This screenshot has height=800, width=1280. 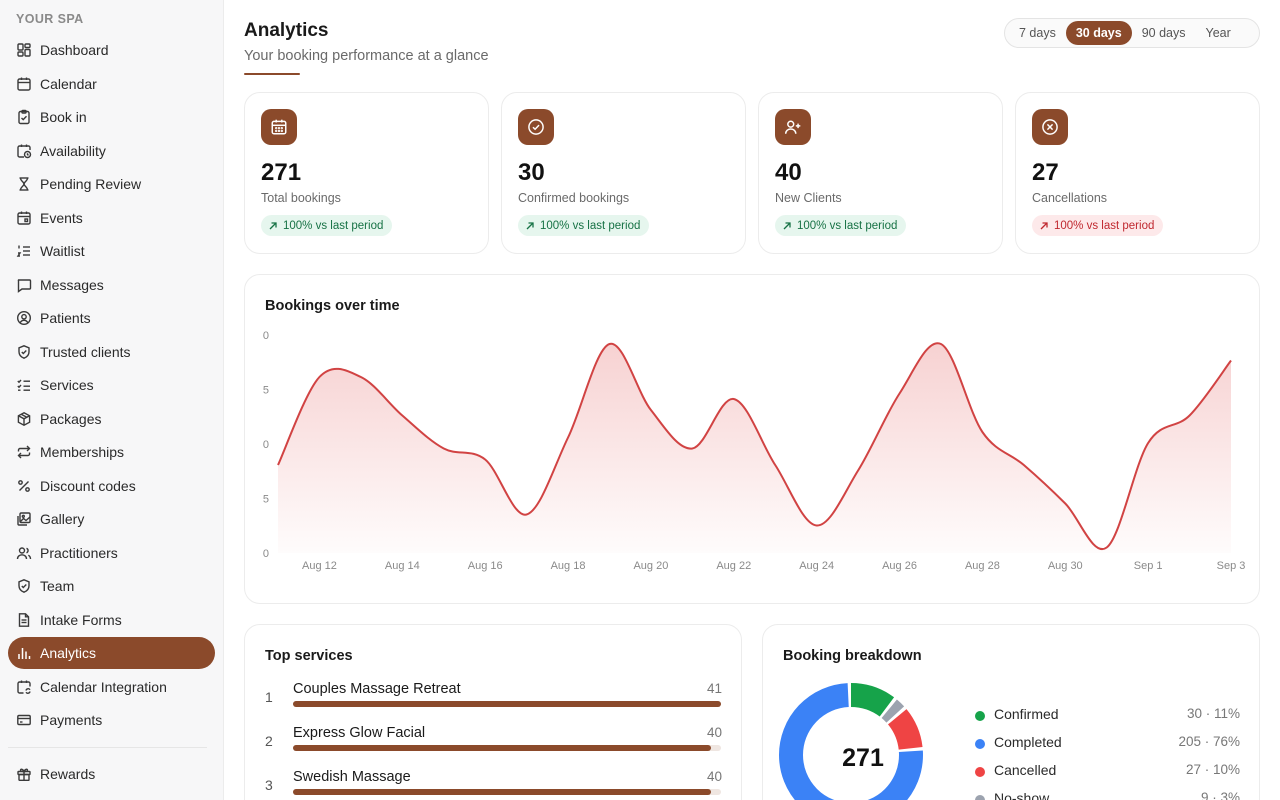 What do you see at coordinates (1107, 795) in the screenshot?
I see `legend-row-no-show: No-show 9 · 3%` at bounding box center [1107, 795].